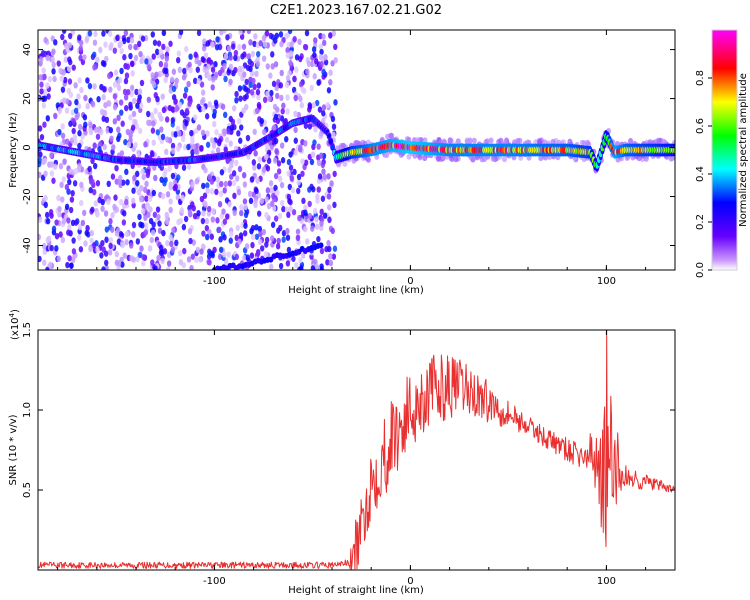 The image size is (750, 600). Describe the element at coordinates (356, 590) in the screenshot. I see `snr-x-axis-label: Height of straight line (km)` at that location.